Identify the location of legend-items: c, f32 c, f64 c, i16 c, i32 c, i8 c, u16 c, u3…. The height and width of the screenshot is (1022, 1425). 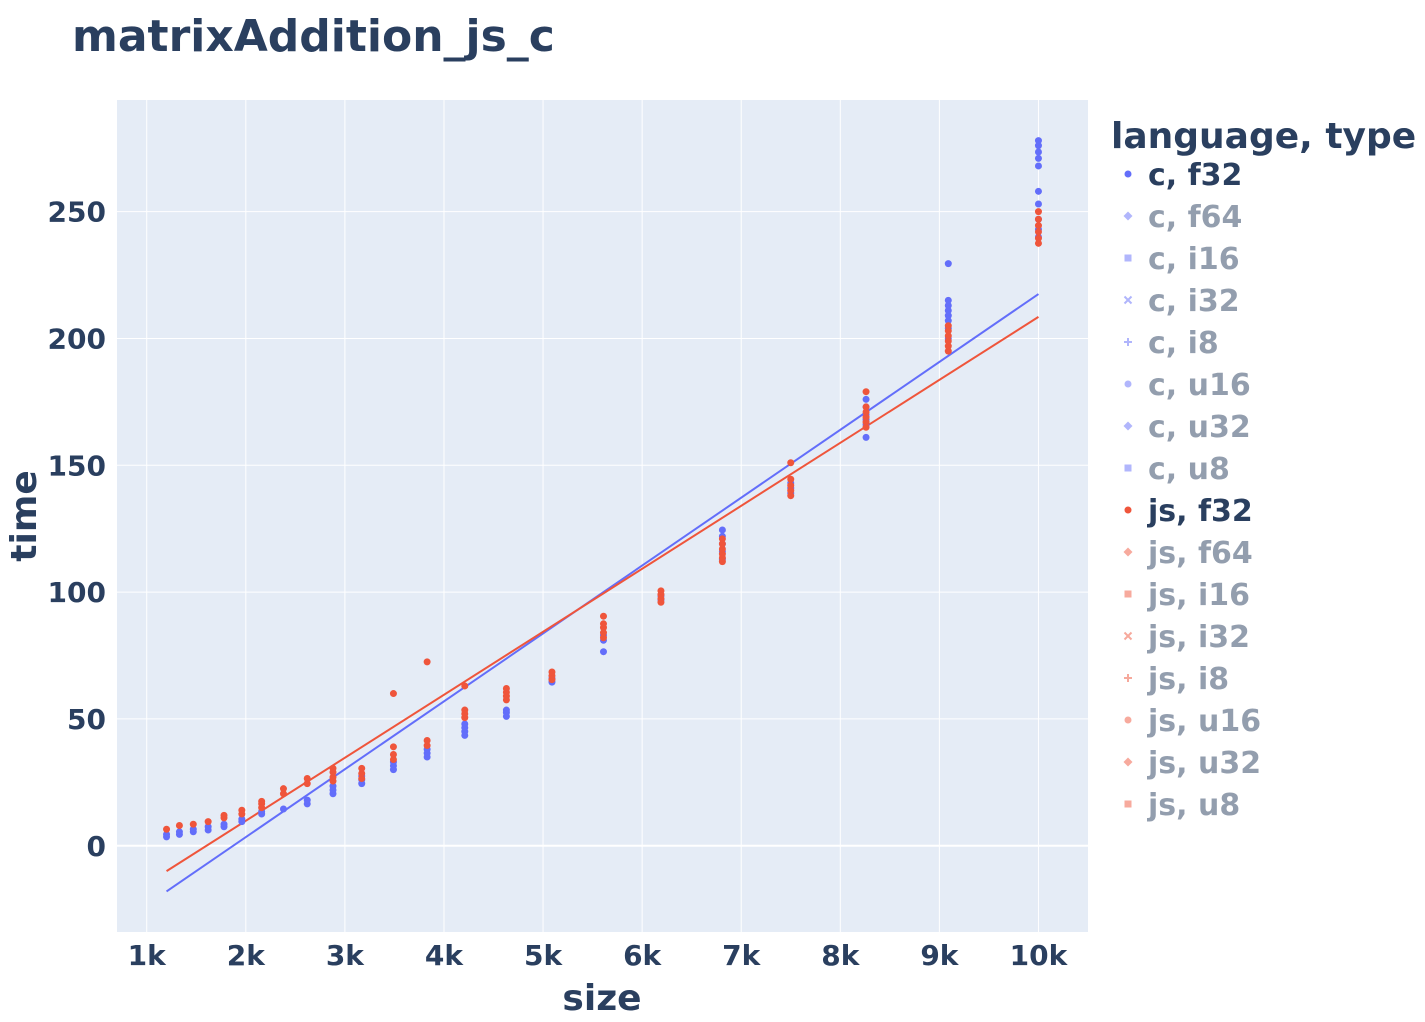
(1192, 490).